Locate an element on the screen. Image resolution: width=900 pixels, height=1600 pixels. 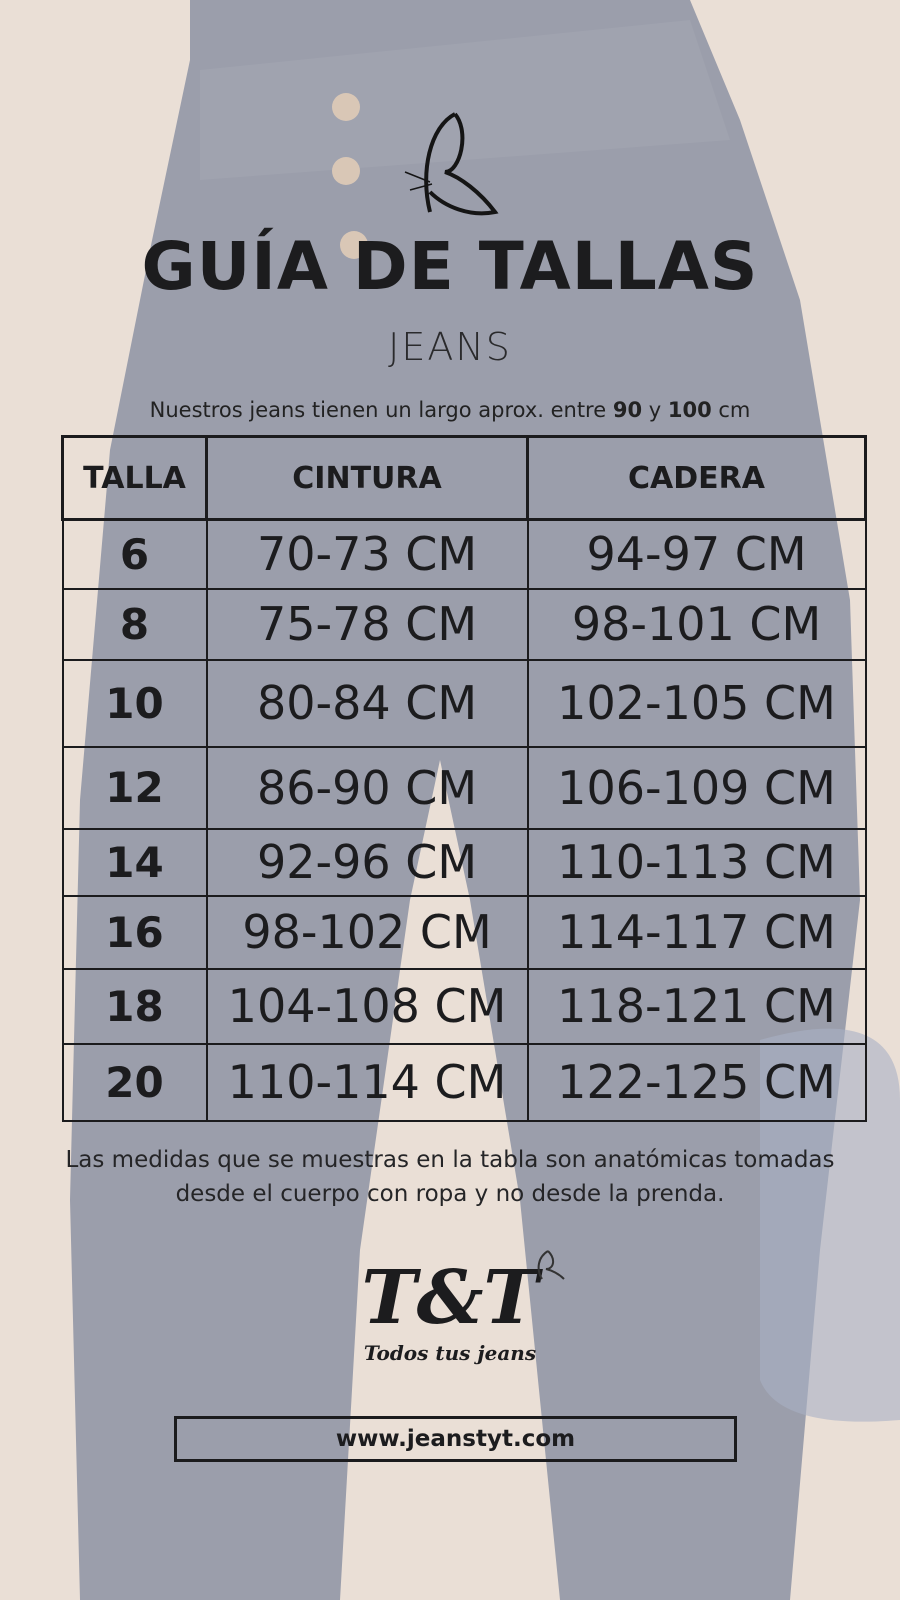
table-row: 12 86-90 CM 106-109 CM is located at coordinates (464, 787).